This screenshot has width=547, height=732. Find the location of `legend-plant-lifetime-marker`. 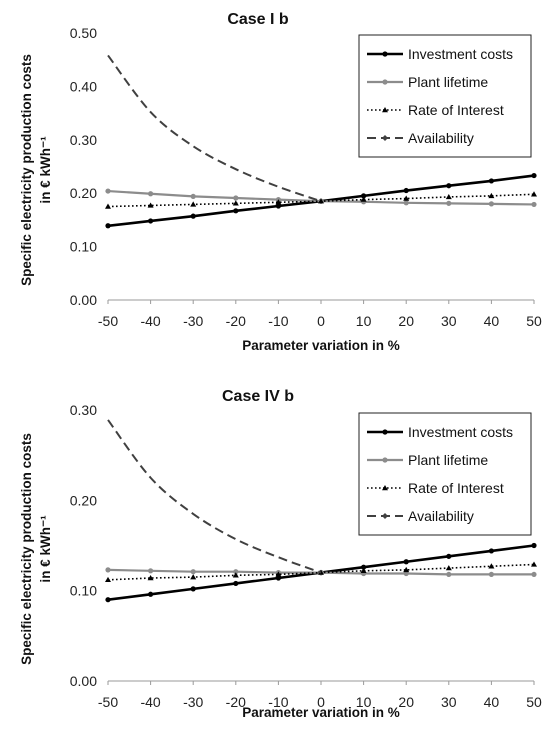

legend-plant-lifetime-marker is located at coordinates (385, 82).